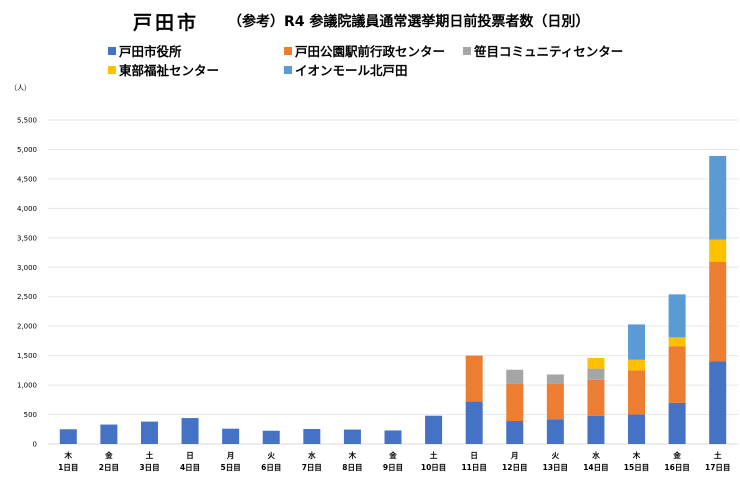 This screenshot has height=492, width=740. Describe the element at coordinates (20, 88) in the screenshot. I see `y-axis-unit: （人）` at that location.